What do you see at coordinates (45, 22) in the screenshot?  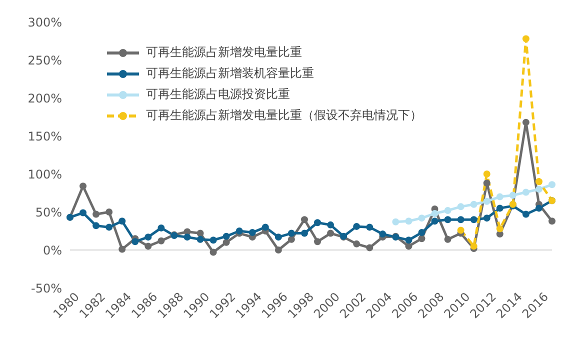 I see `y-tick-label: 300%` at bounding box center [45, 22].